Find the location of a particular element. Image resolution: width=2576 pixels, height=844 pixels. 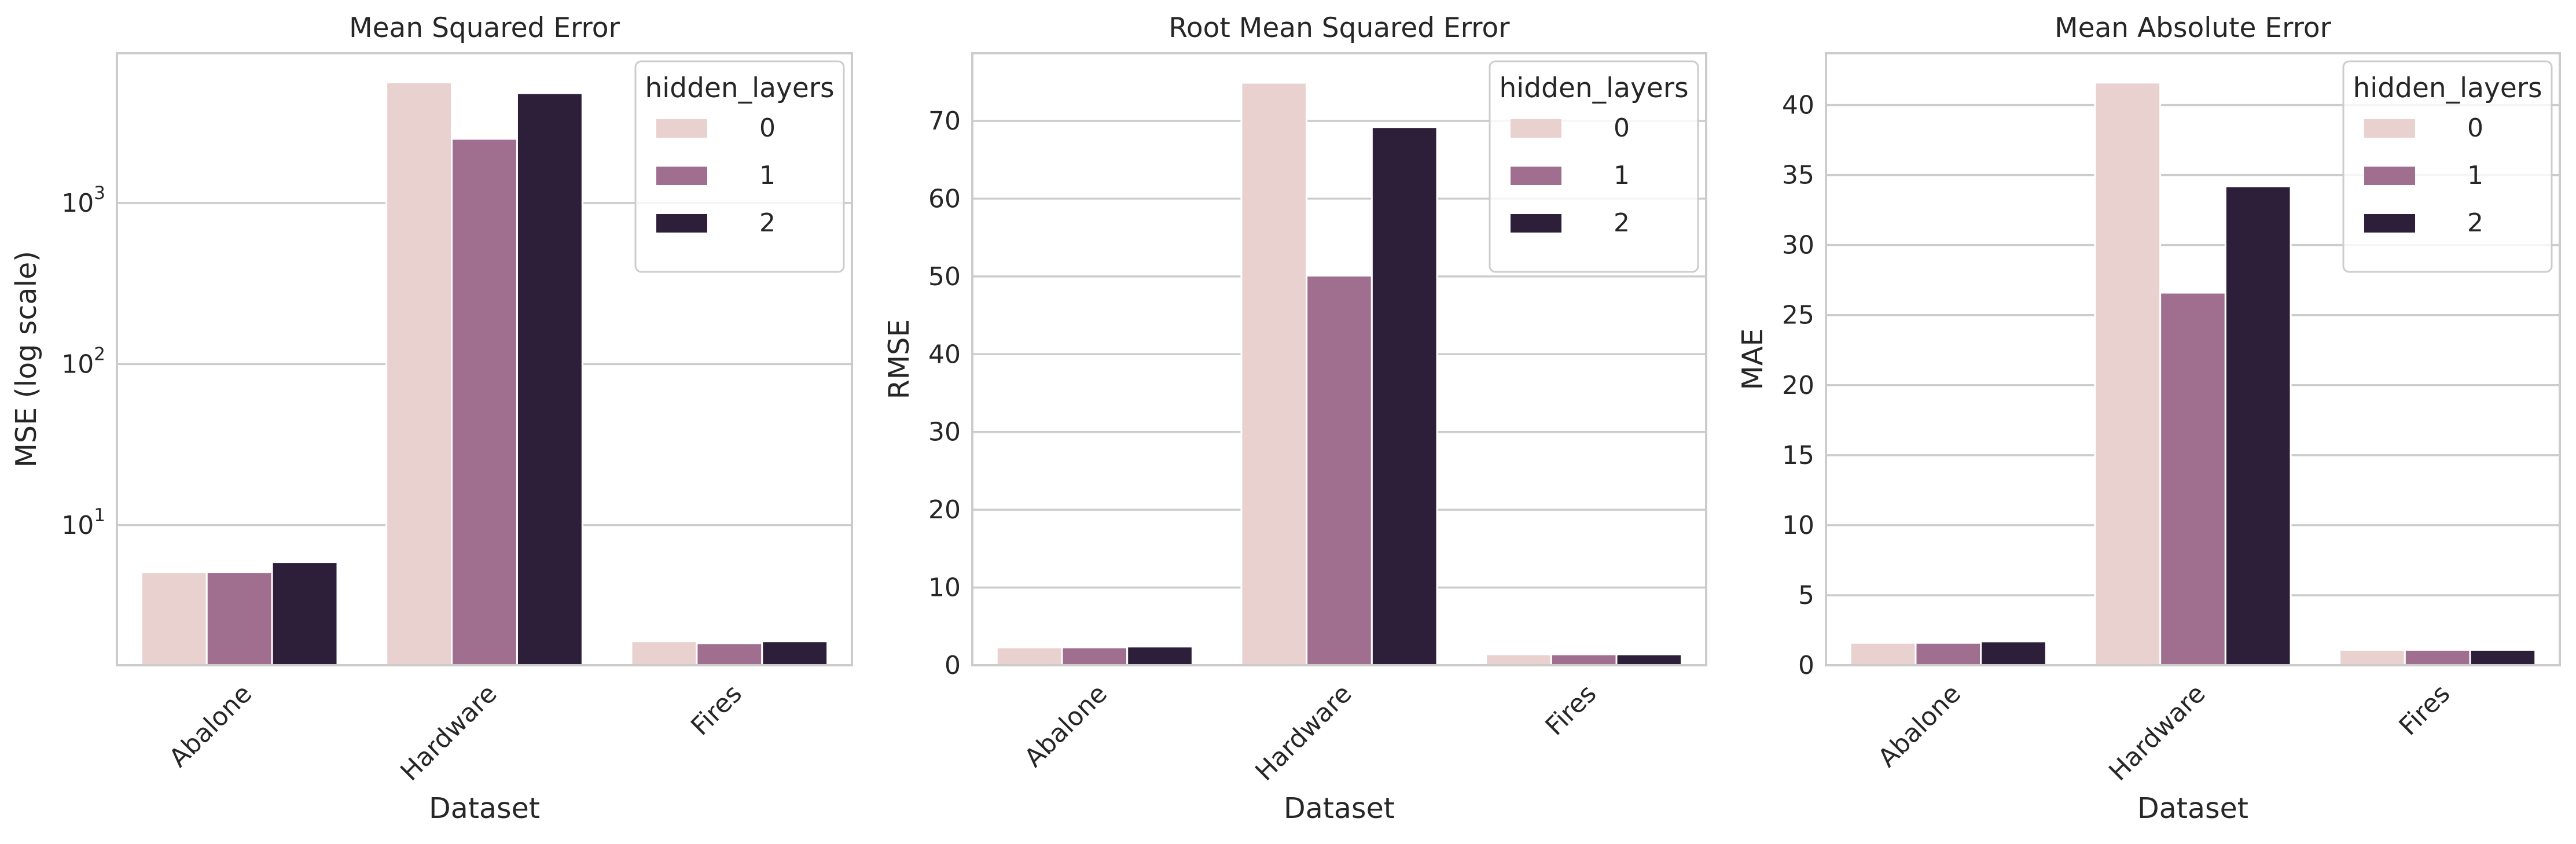

y-tick-label: 25 is located at coordinates (1798, 315).